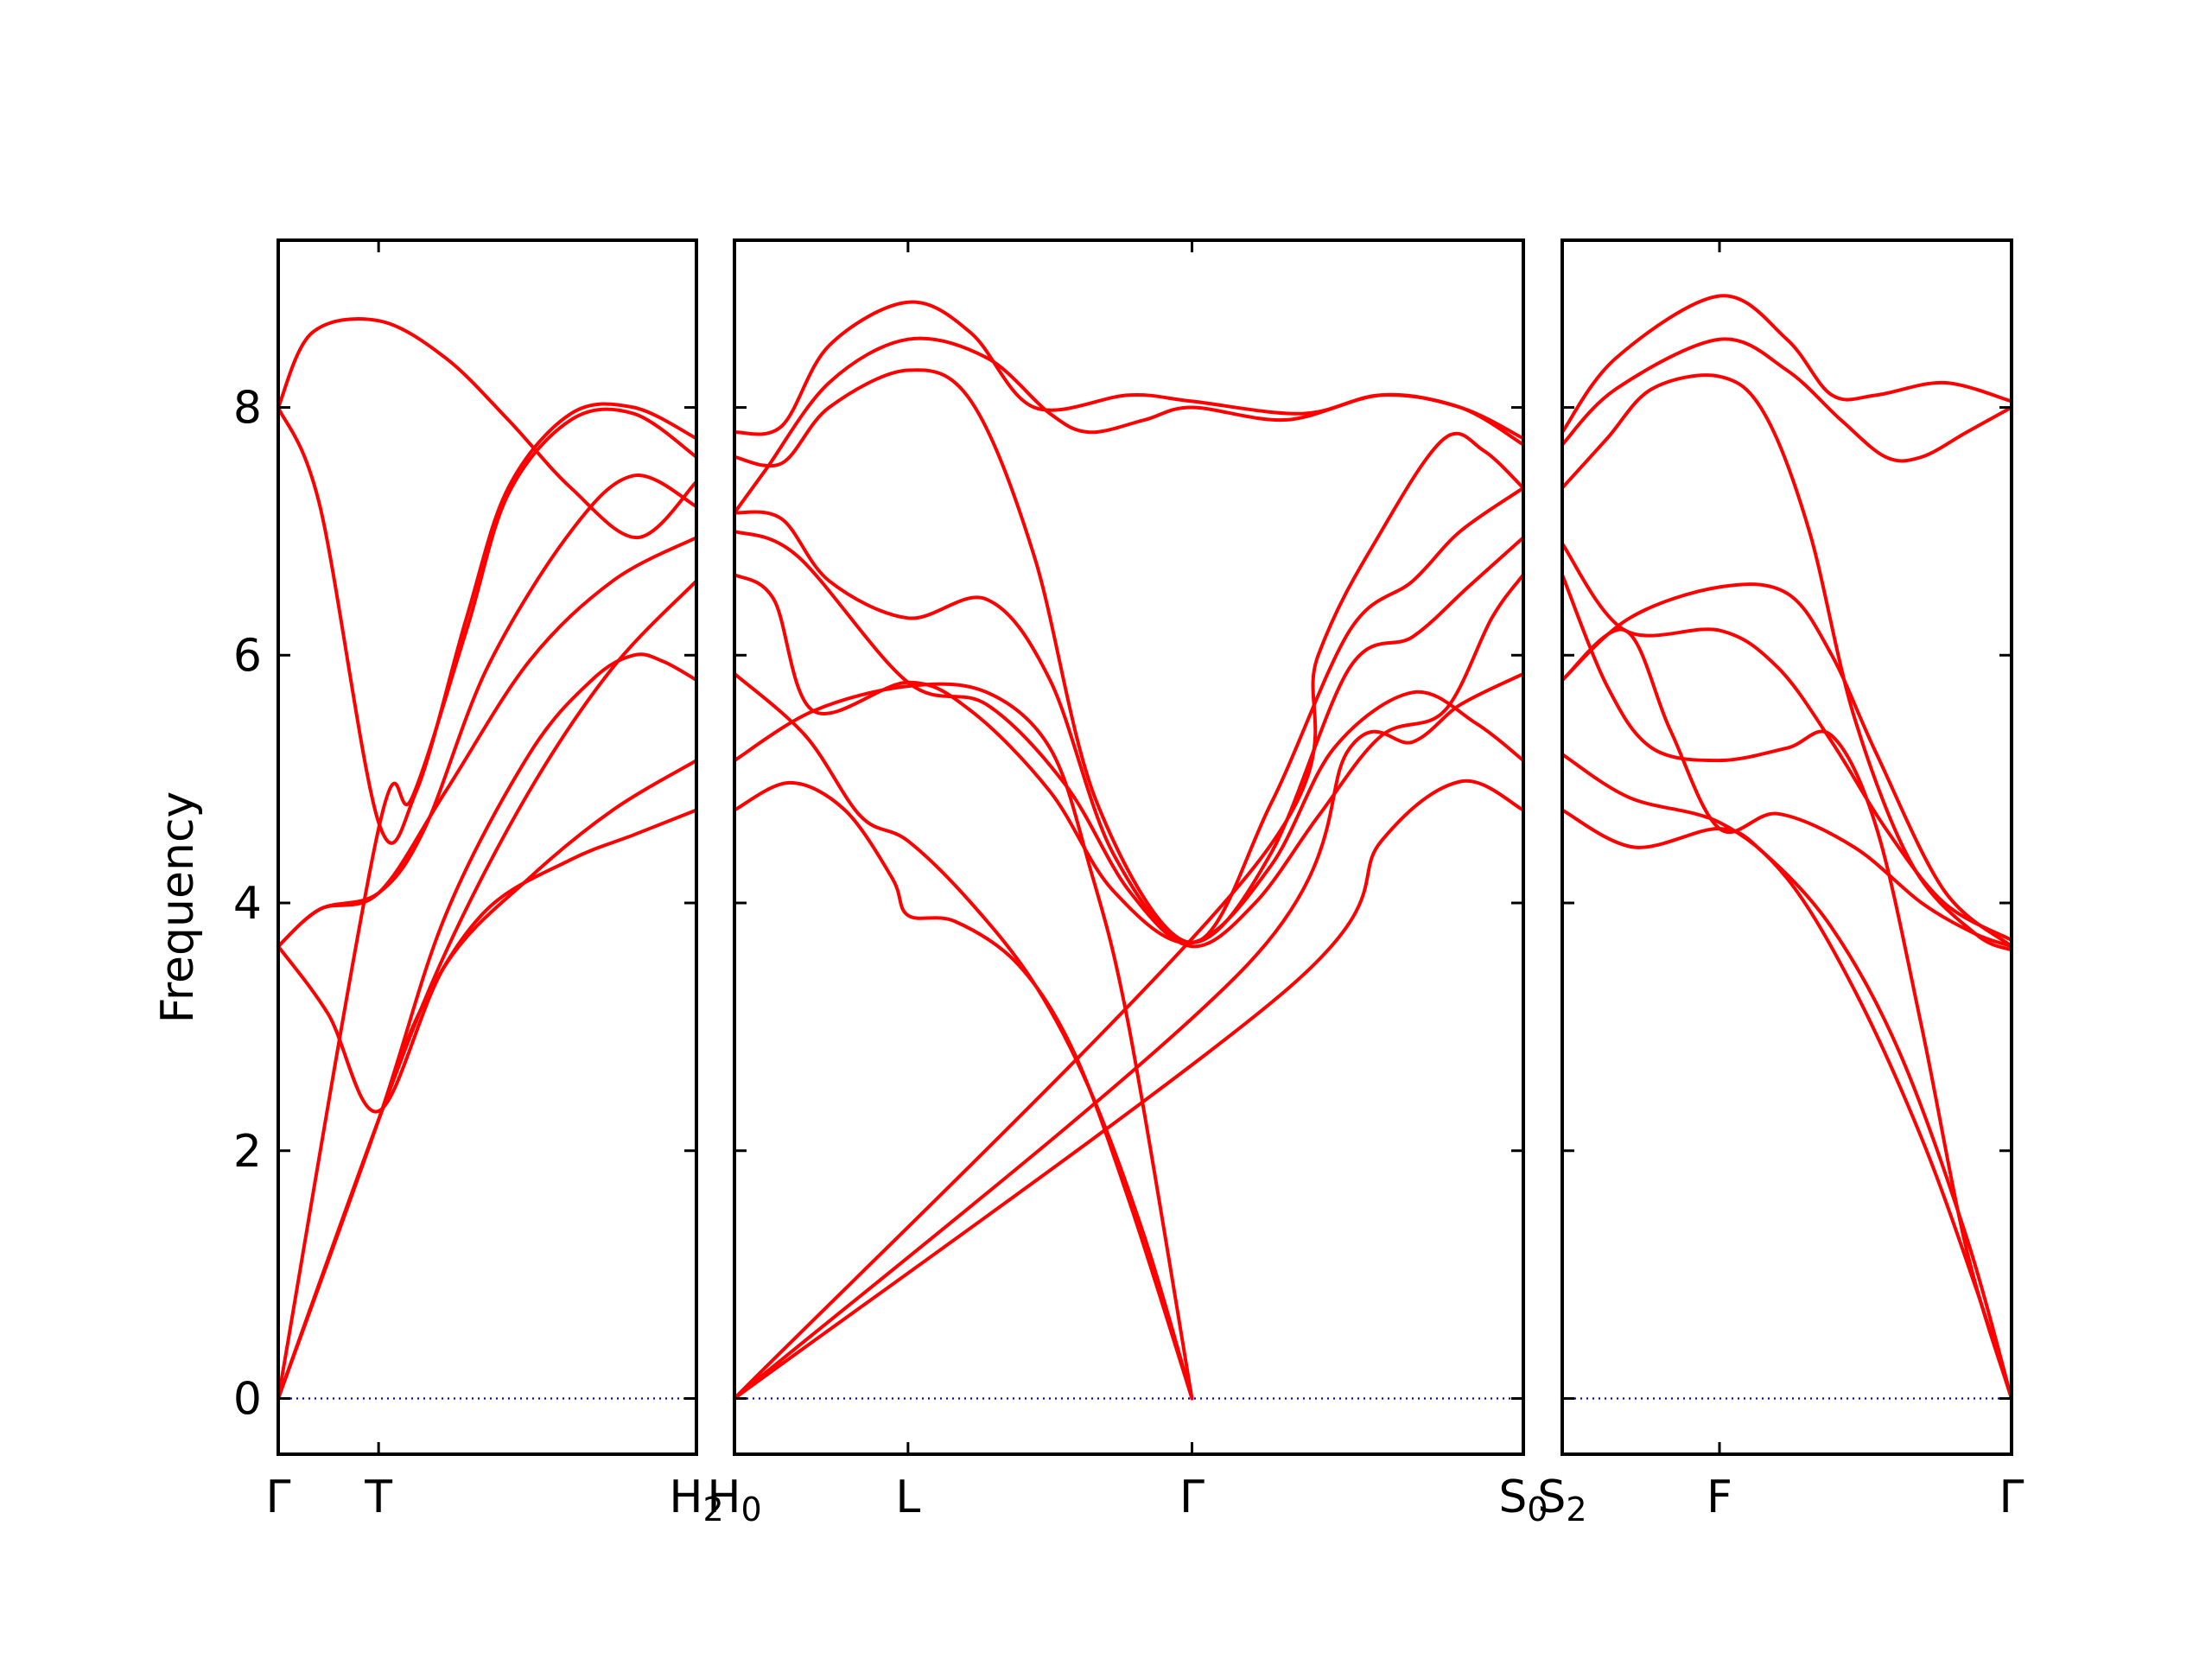  What do you see at coordinates (1561, 1500) in the screenshot?
I see `x-tick-label: S2` at bounding box center [1561, 1500].